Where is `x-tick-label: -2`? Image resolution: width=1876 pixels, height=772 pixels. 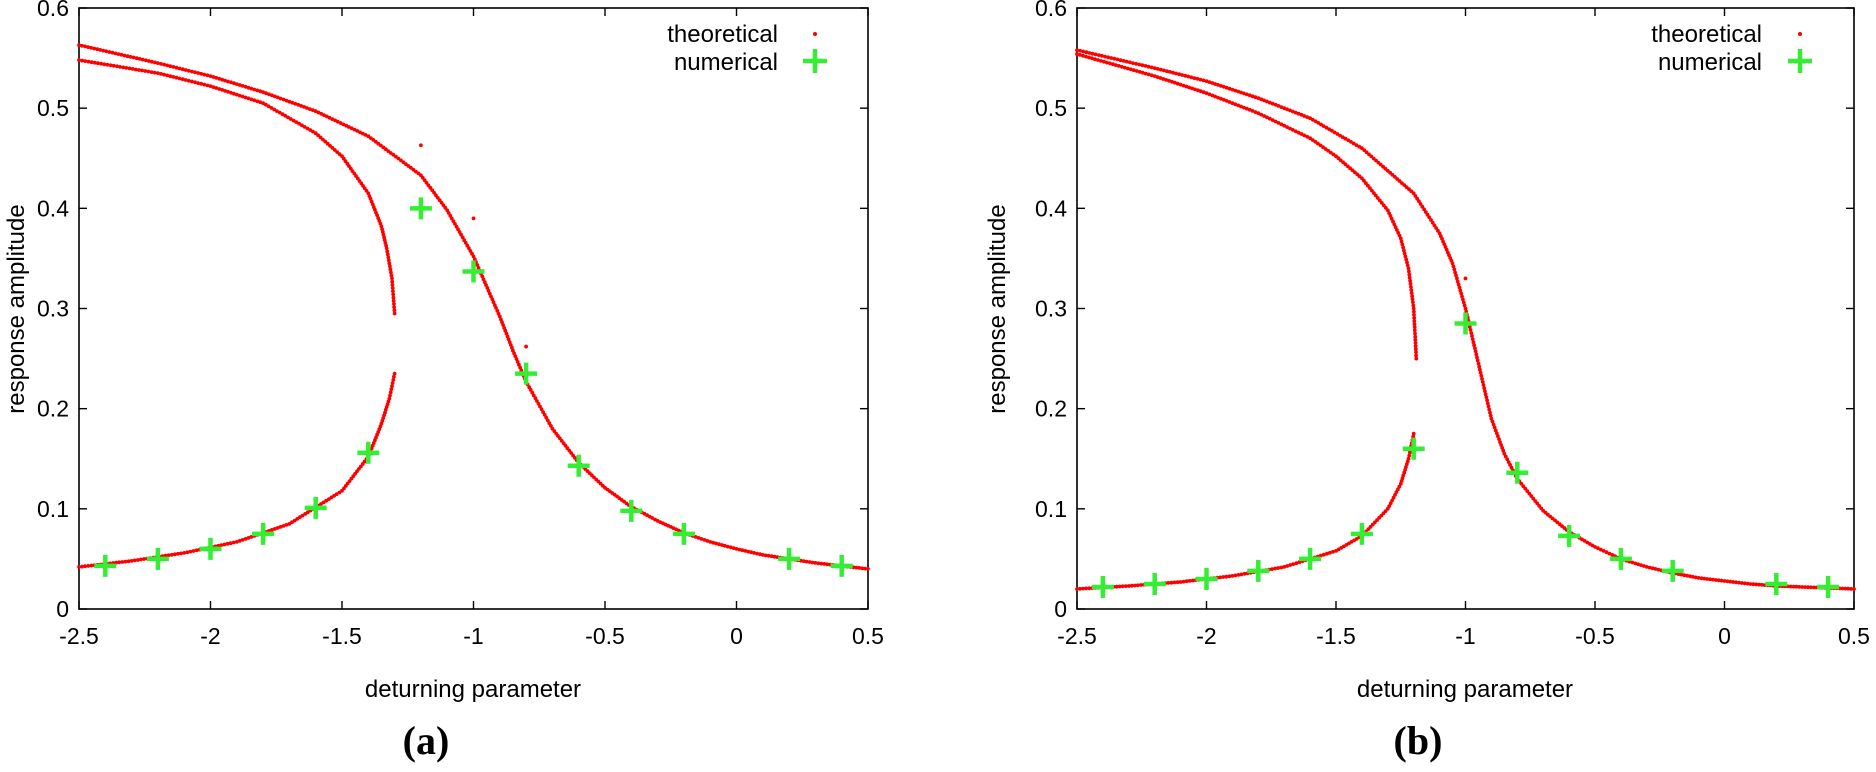 x-tick-label: -2 is located at coordinates (210, 636).